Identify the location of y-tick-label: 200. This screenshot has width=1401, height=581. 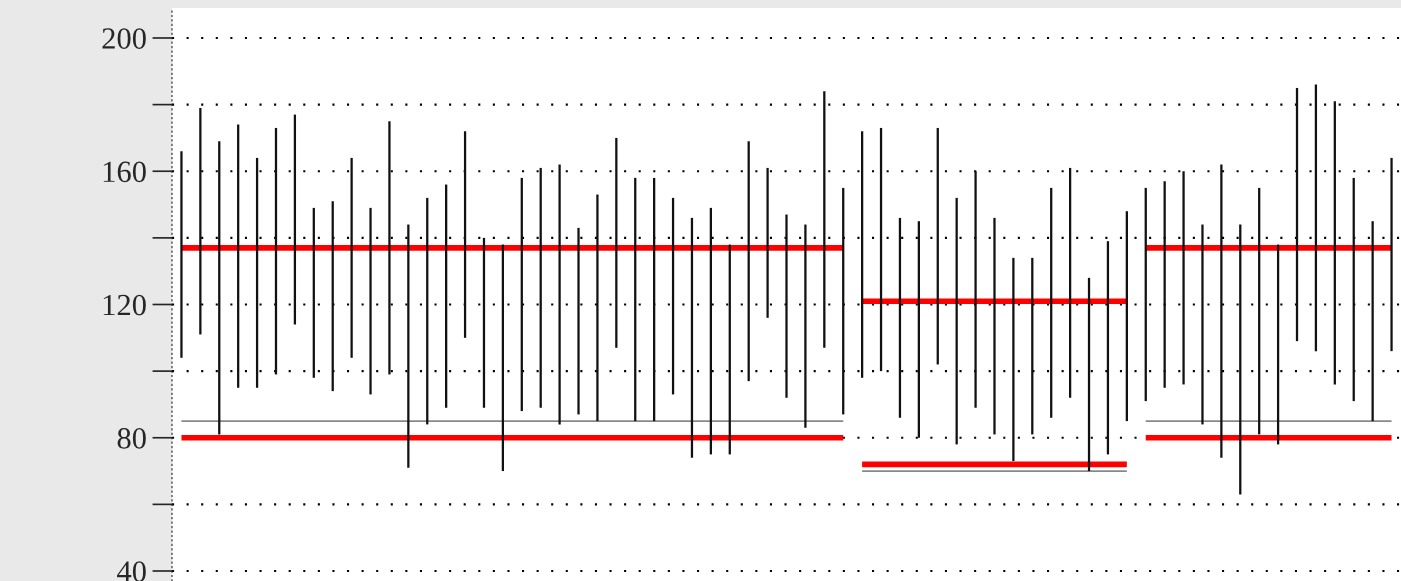
(124, 38).